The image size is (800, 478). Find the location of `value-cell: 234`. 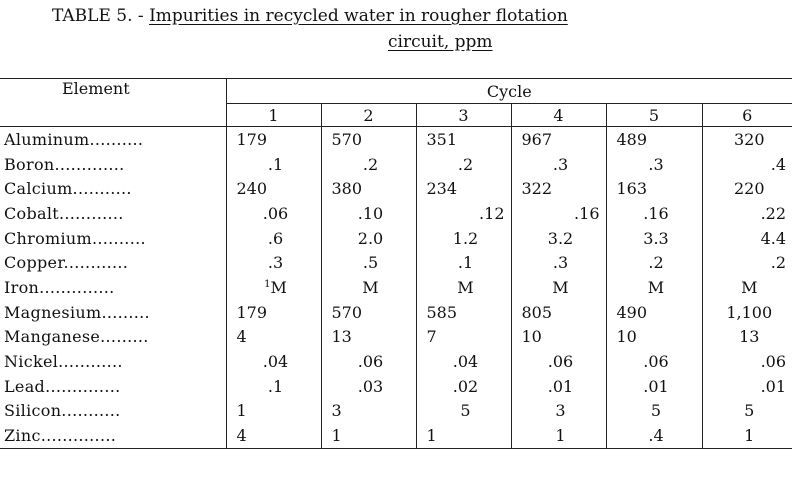

value-cell: 234 is located at coordinates (463, 189).